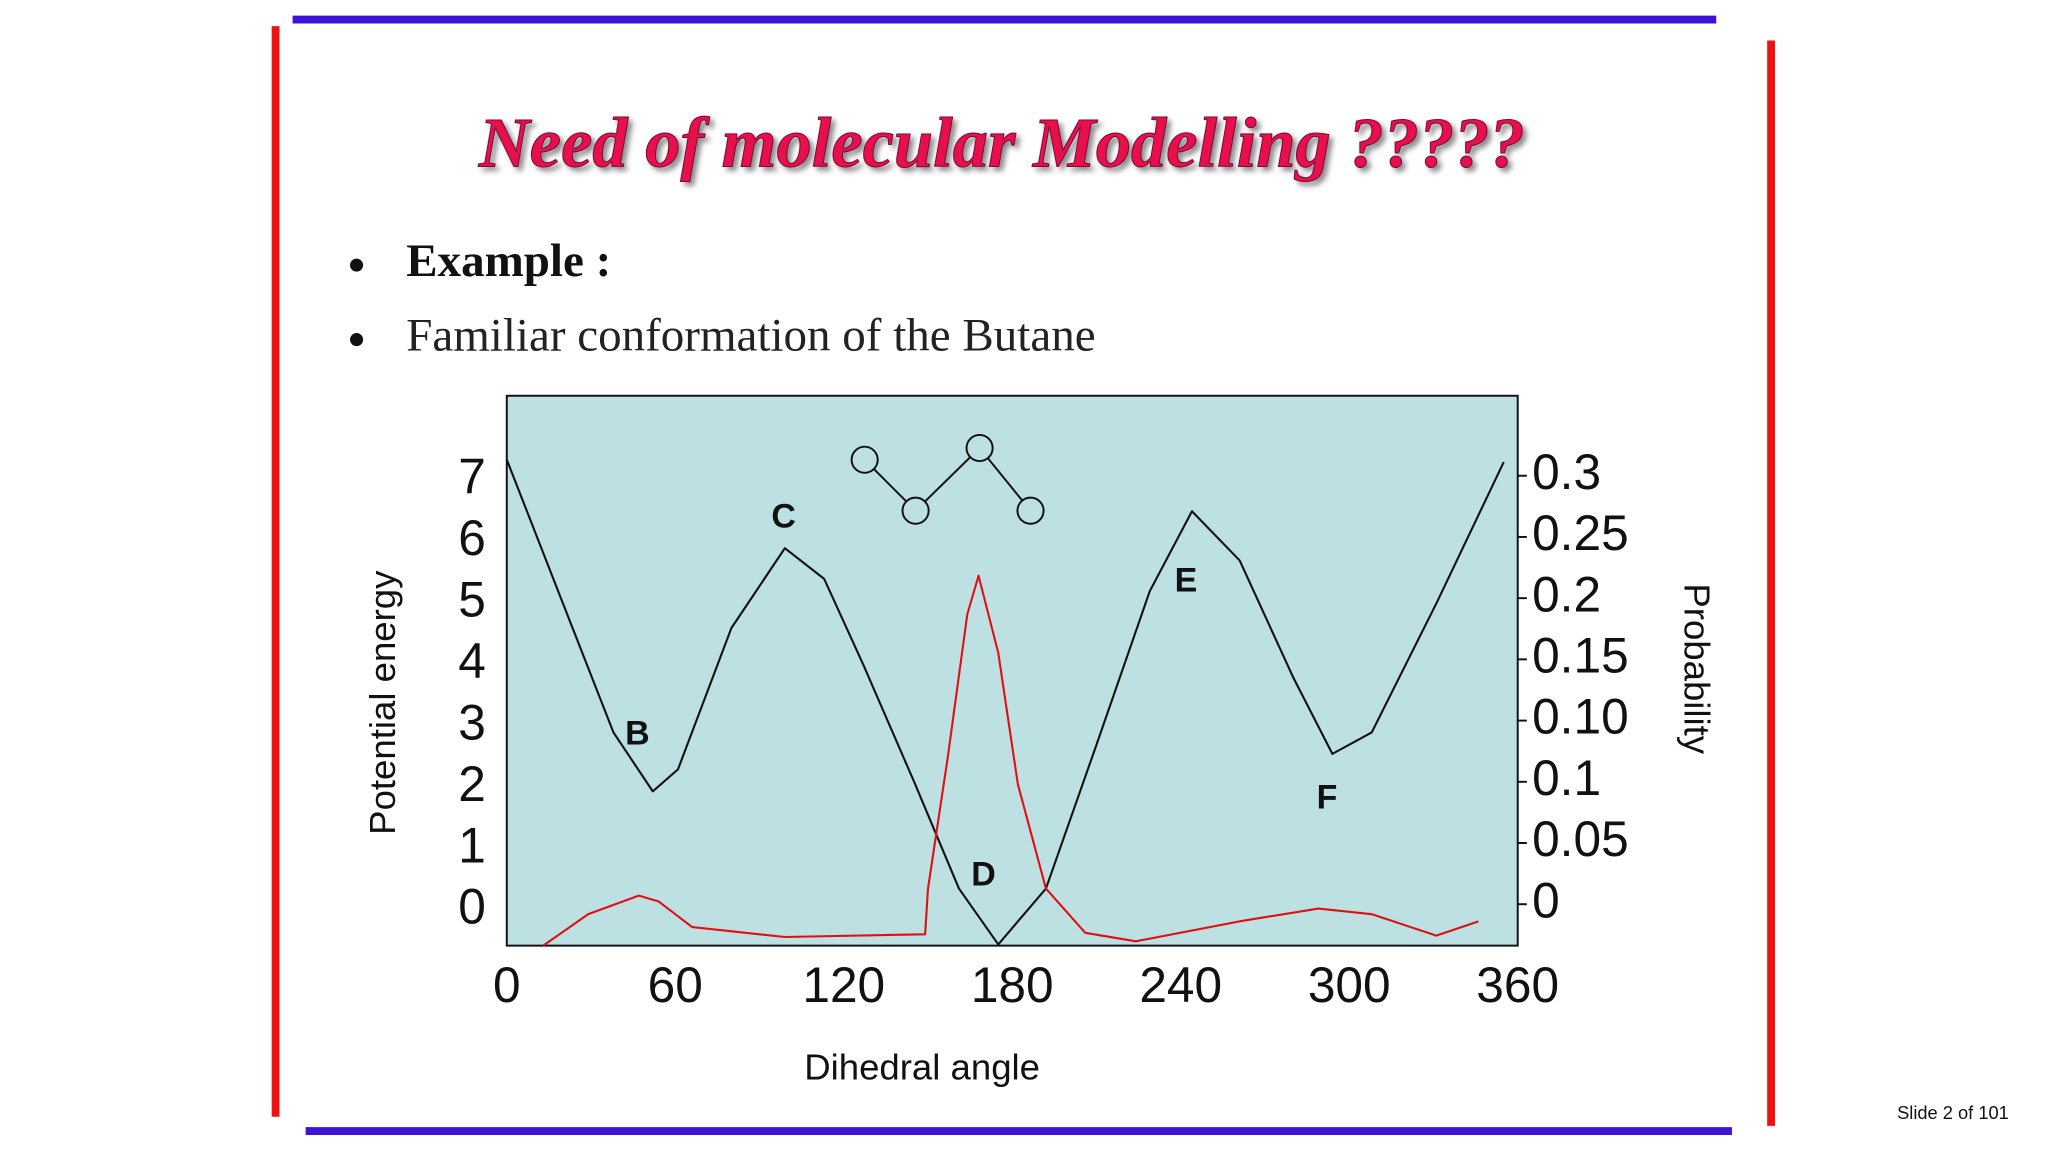 This screenshot has height=1152, width=2048. Describe the element at coordinates (472, 907) in the screenshot. I see `y-tick-label: 0` at that location.